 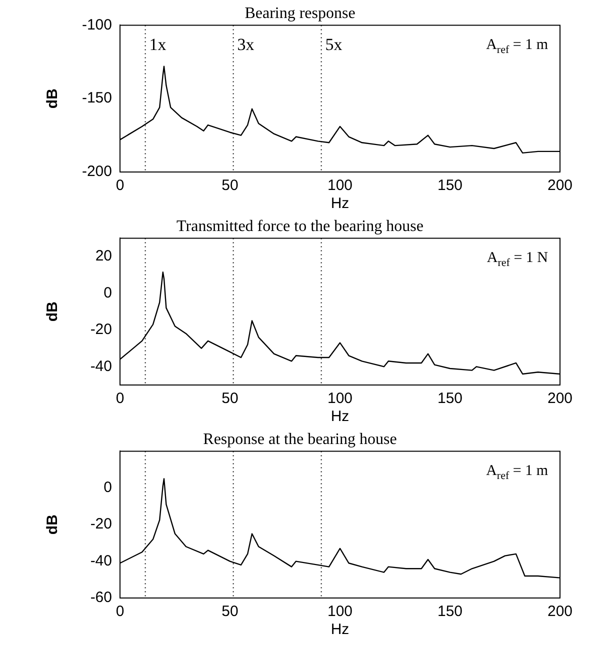 What do you see at coordinates (103, 256) in the screenshot?
I see `y-tick-label: 20` at bounding box center [103, 256].